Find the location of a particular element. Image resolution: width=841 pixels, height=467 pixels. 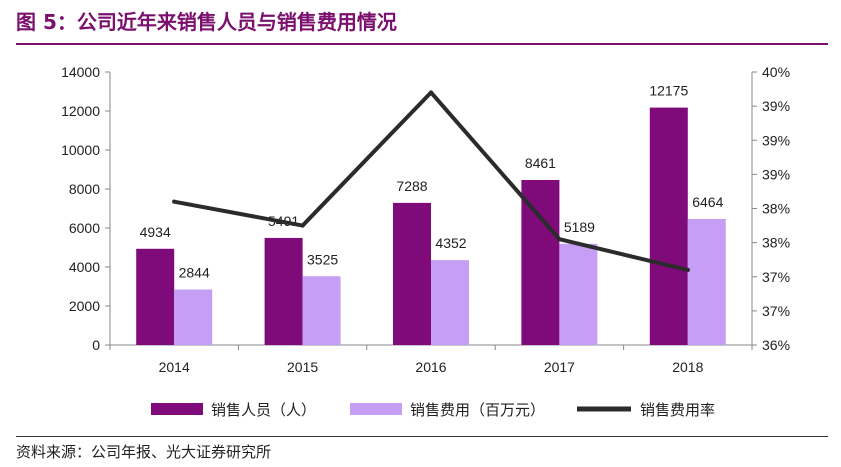

y-right-tick-label: 36% is located at coordinates (776, 345).